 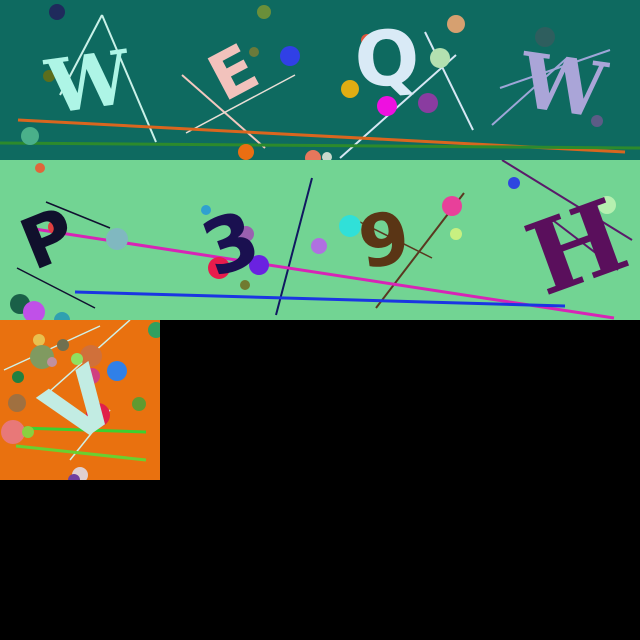 I want to click on captcha-char: Q, so click(x=387, y=58).